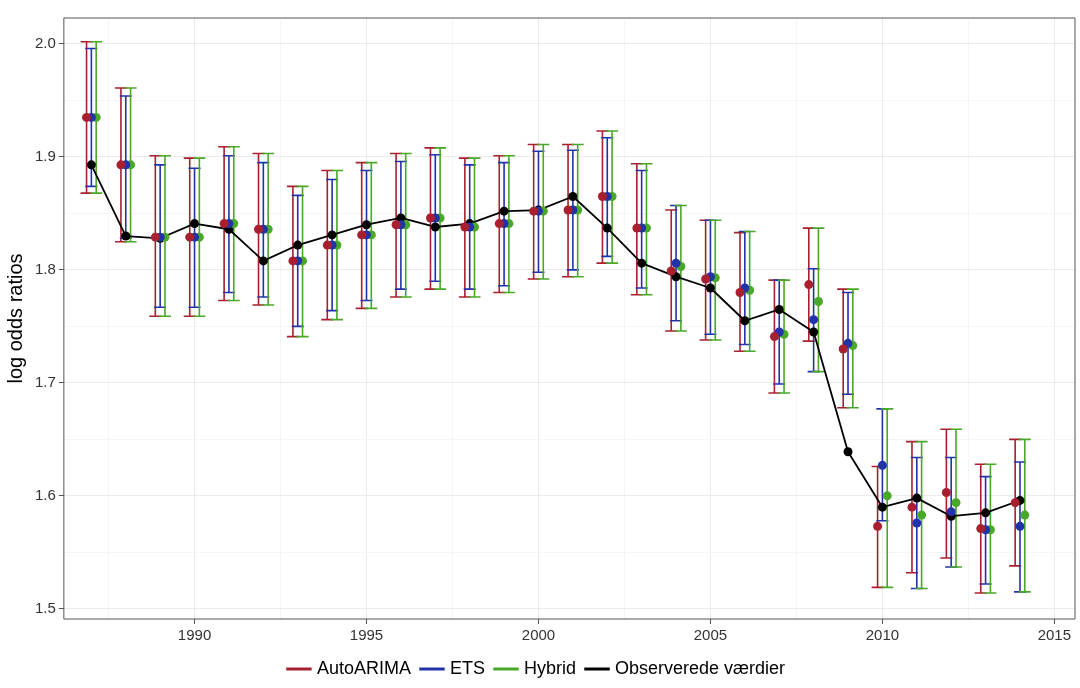 This screenshot has height=688, width=1080. Describe the element at coordinates (363, 667) in the screenshot. I see `legend-label: AutoARIMA` at that location.